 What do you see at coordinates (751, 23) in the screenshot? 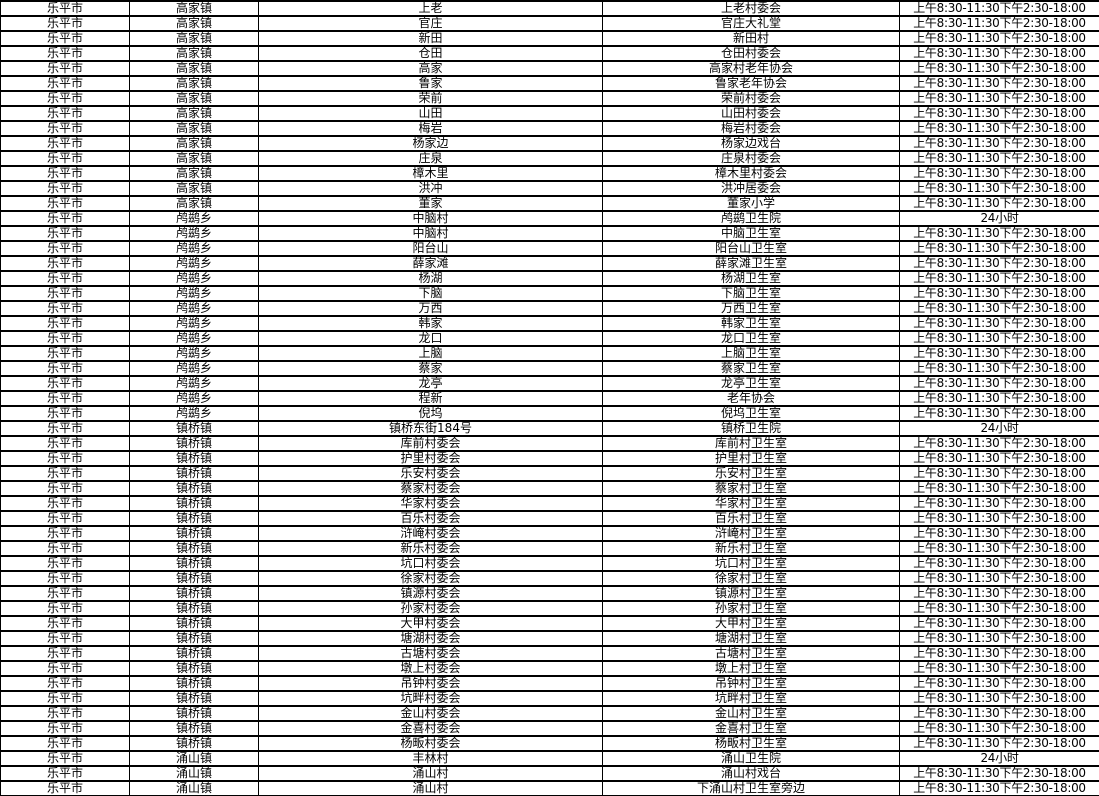
I see `cell-location: 官庄大礼堂` at bounding box center [751, 23].